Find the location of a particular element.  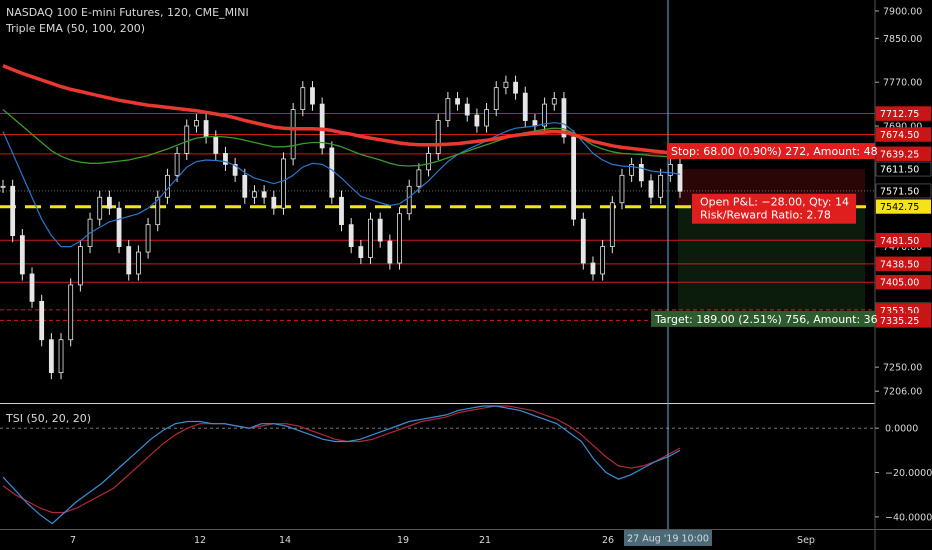

price-tick-label: 7770.00 is located at coordinates (902, 83).